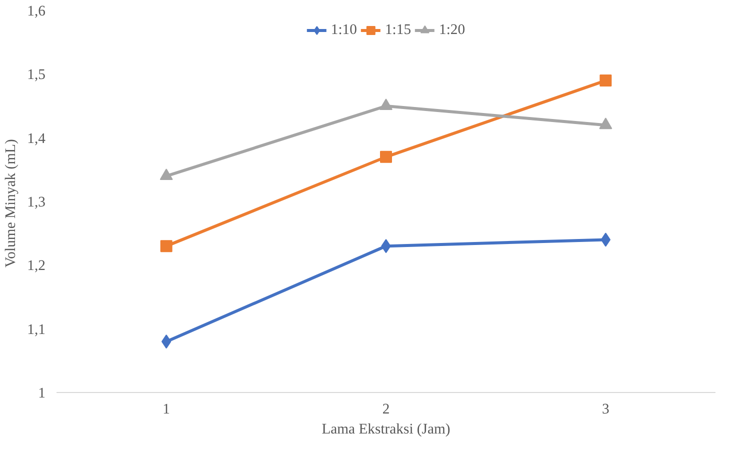 Image resolution: width=738 pixels, height=450 pixels. I want to click on x-tick-label: 3, so click(606, 410).